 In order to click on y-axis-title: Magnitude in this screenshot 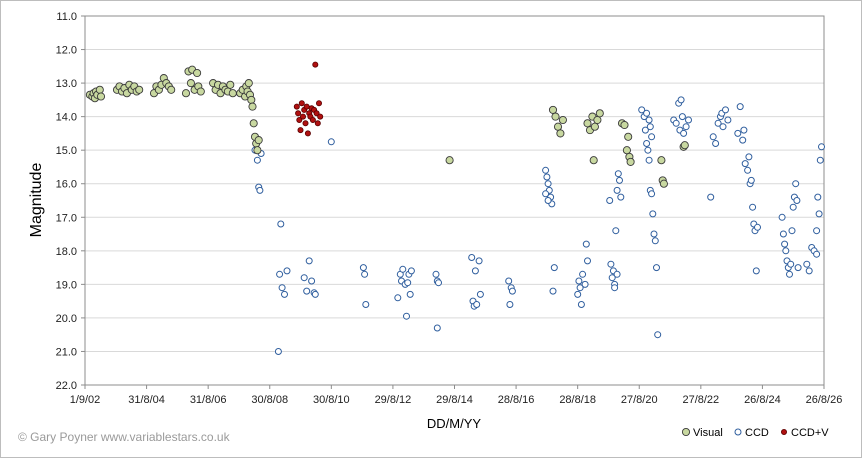, I will do `click(36, 200)`.